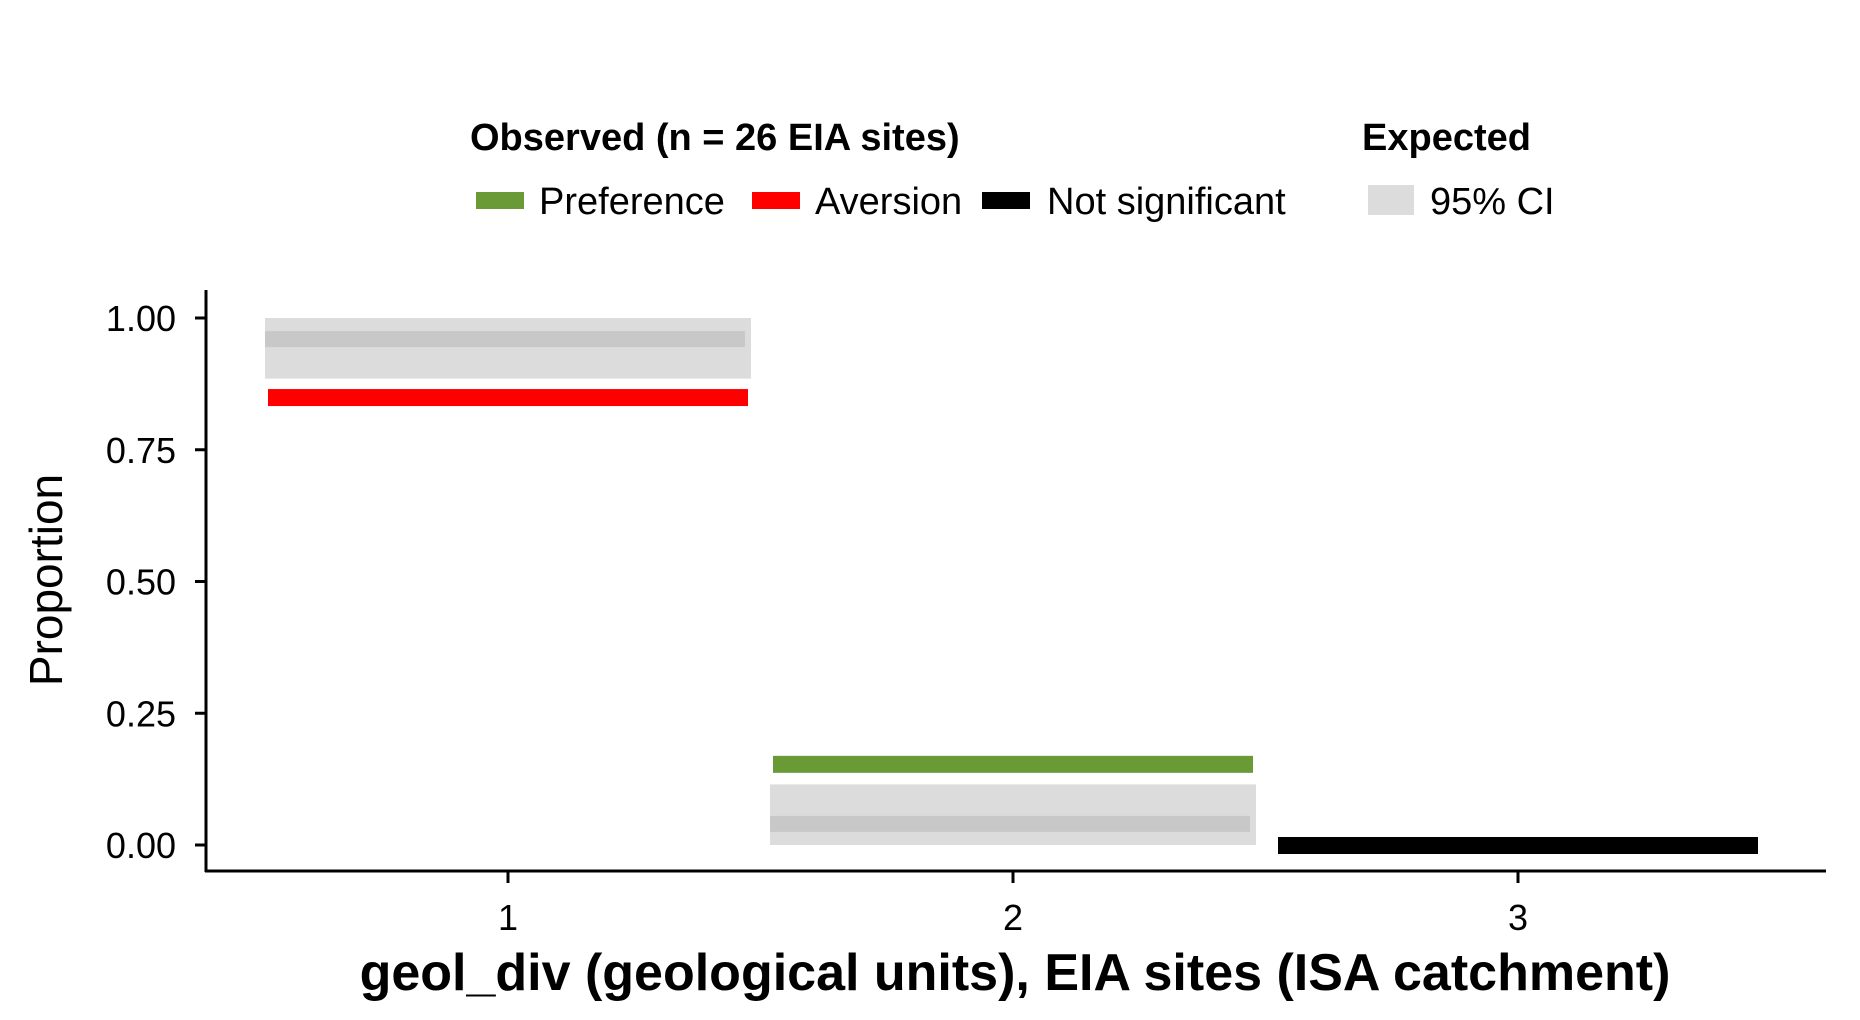 The height and width of the screenshot is (1020, 1860). Describe the element at coordinates (141, 582) in the screenshot. I see `y-tick-label: 0.50` at that location.